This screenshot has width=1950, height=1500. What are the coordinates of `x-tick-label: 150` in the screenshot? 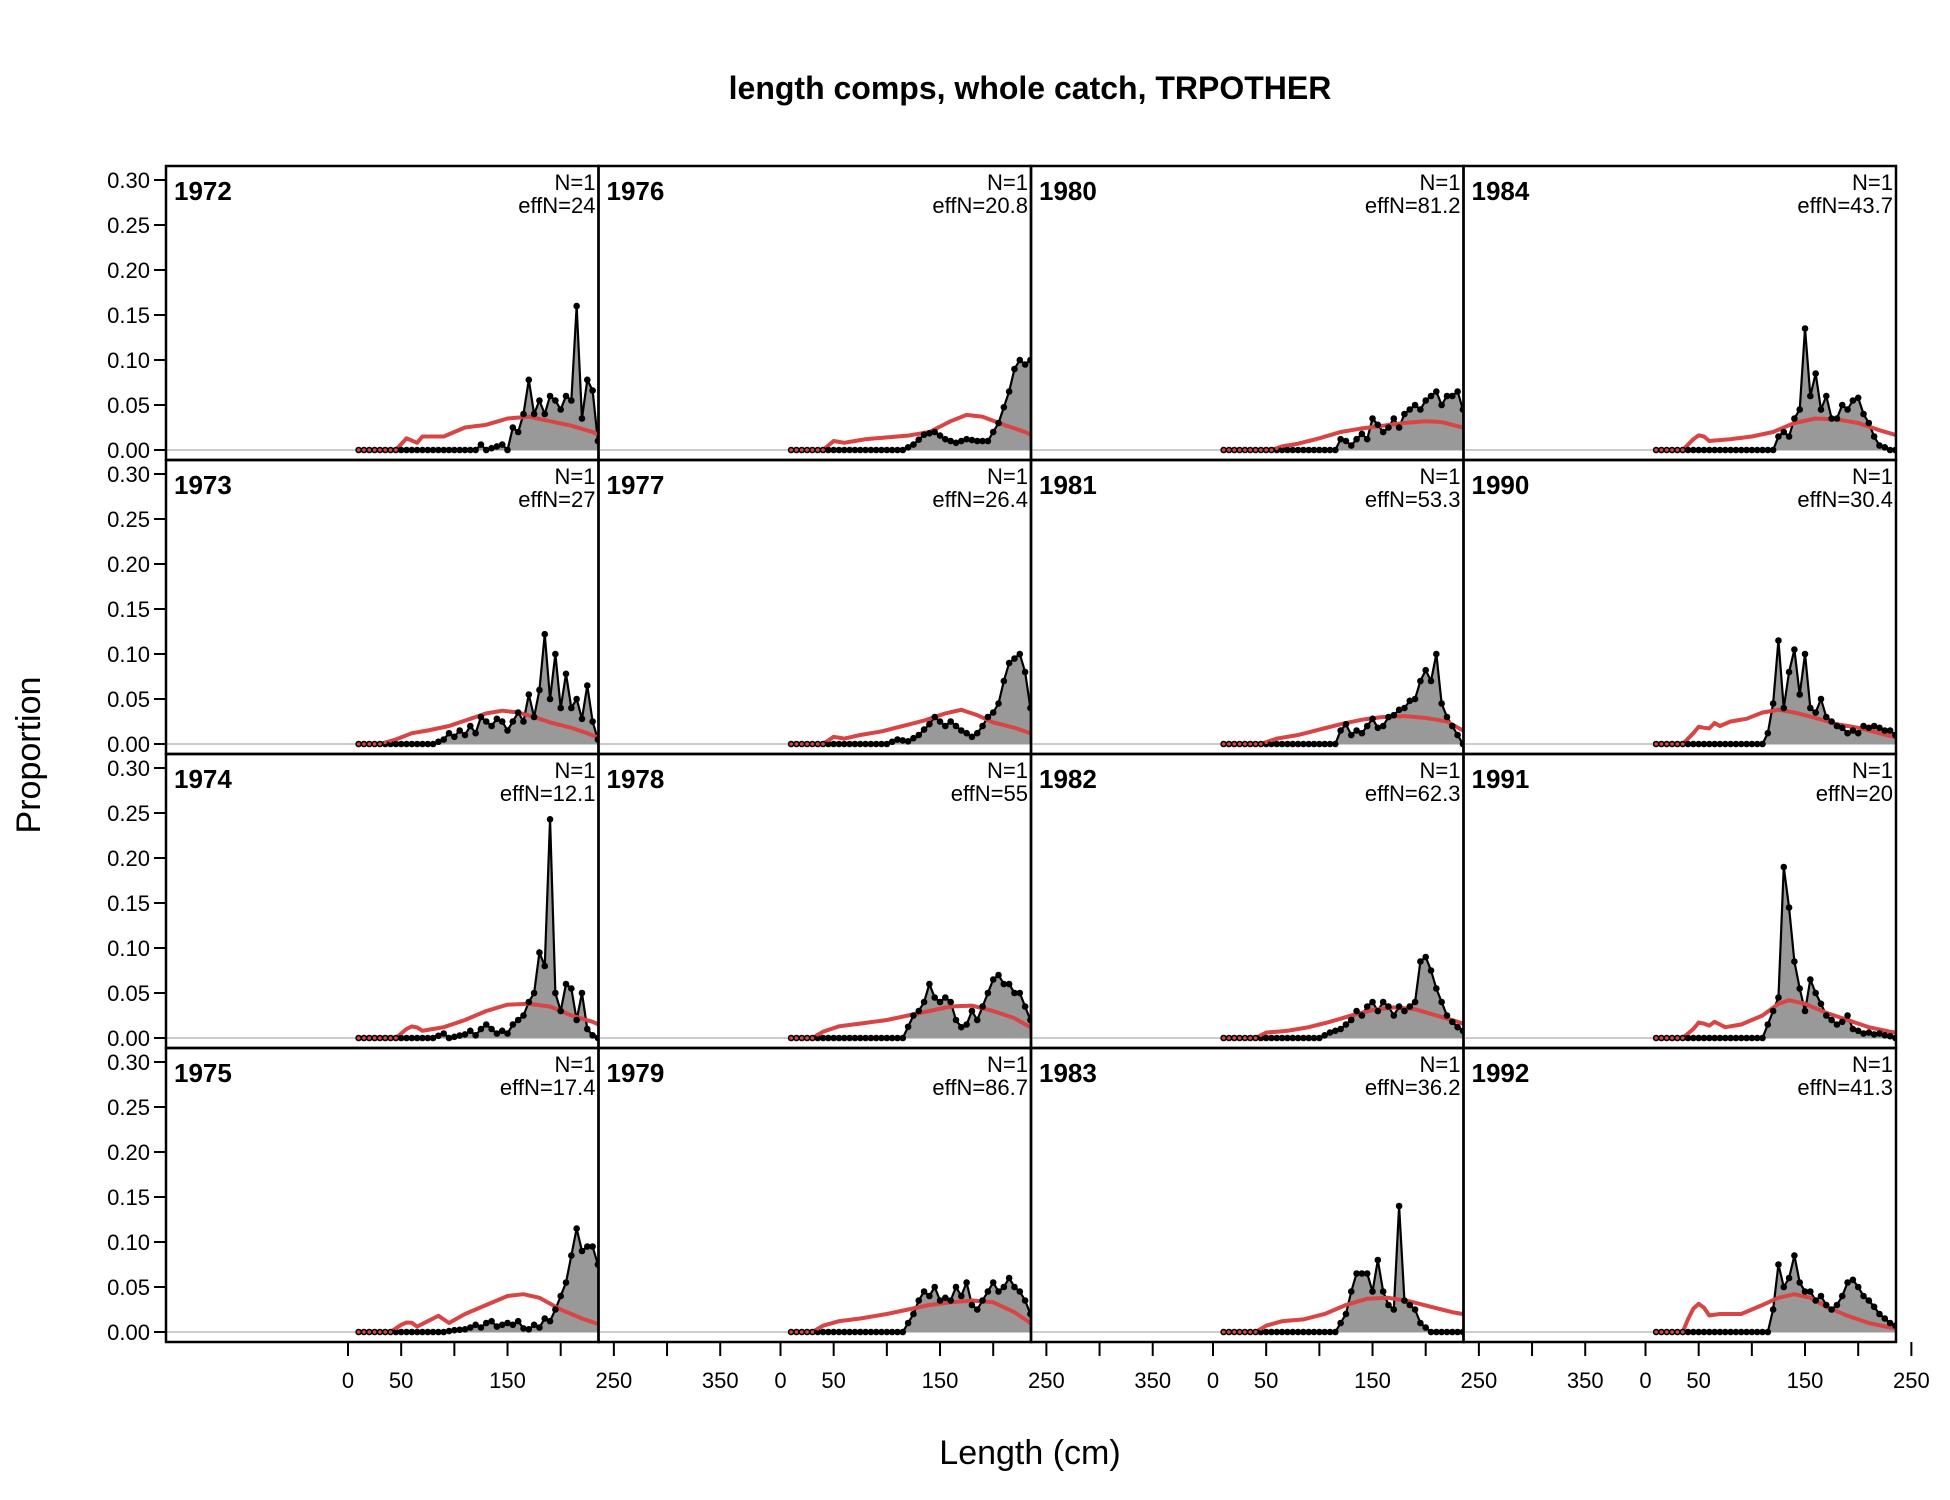 It's located at (1805, 1380).